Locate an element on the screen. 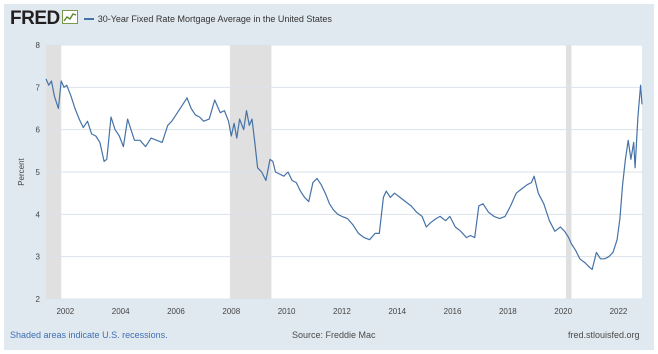 The height and width of the screenshot is (354, 658). x-tick-label: 2002 is located at coordinates (65, 311).